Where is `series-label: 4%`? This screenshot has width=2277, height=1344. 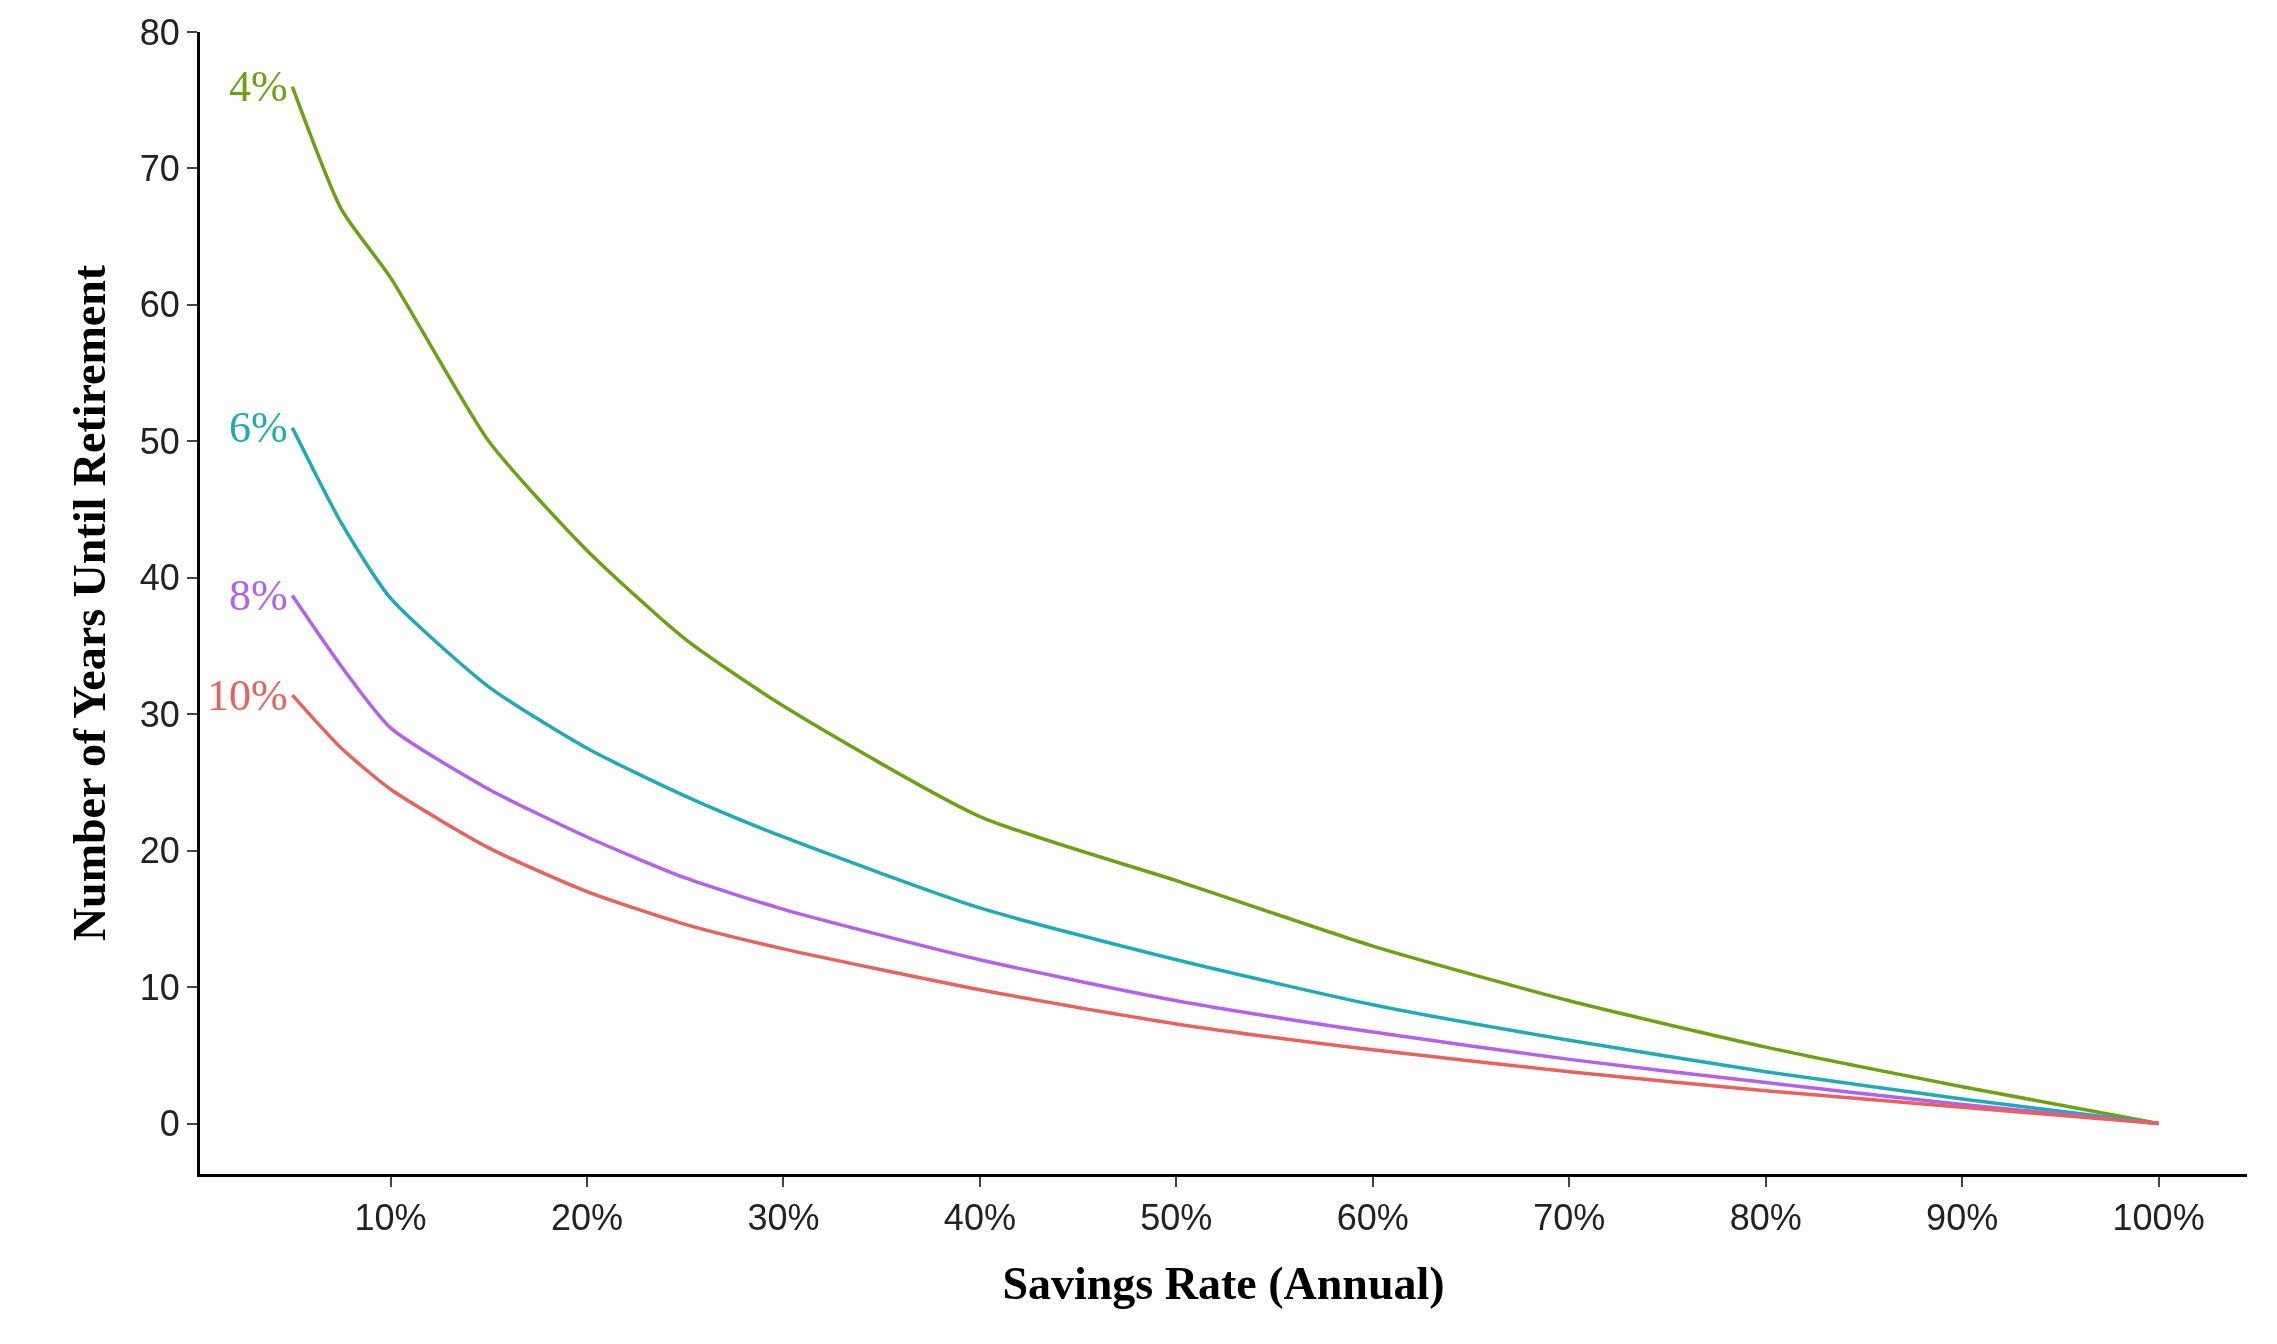 series-label: 4% is located at coordinates (258, 86).